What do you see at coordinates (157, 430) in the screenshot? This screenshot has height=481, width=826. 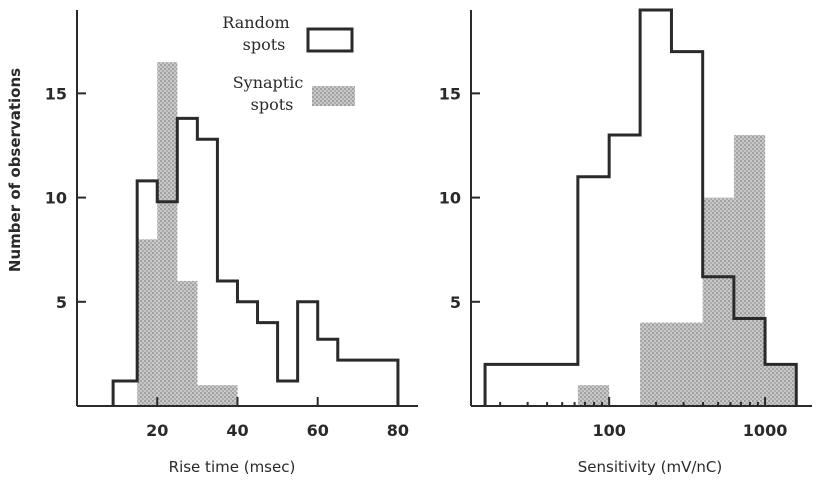 I see `x-tick-label: 20` at bounding box center [157, 430].